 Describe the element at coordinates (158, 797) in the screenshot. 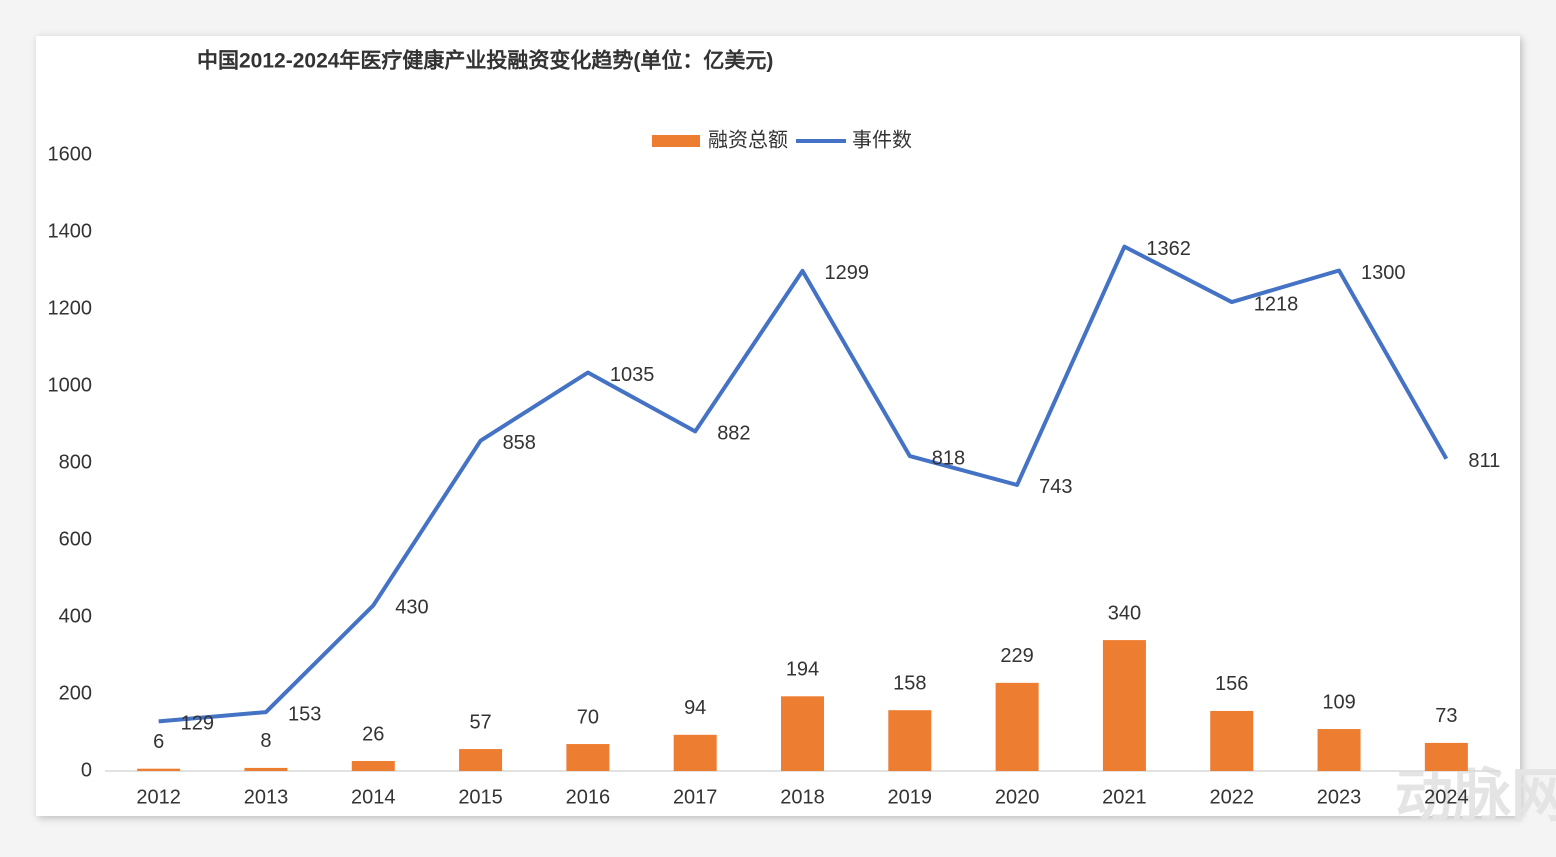

I see `x-tick-label: 2012` at that location.